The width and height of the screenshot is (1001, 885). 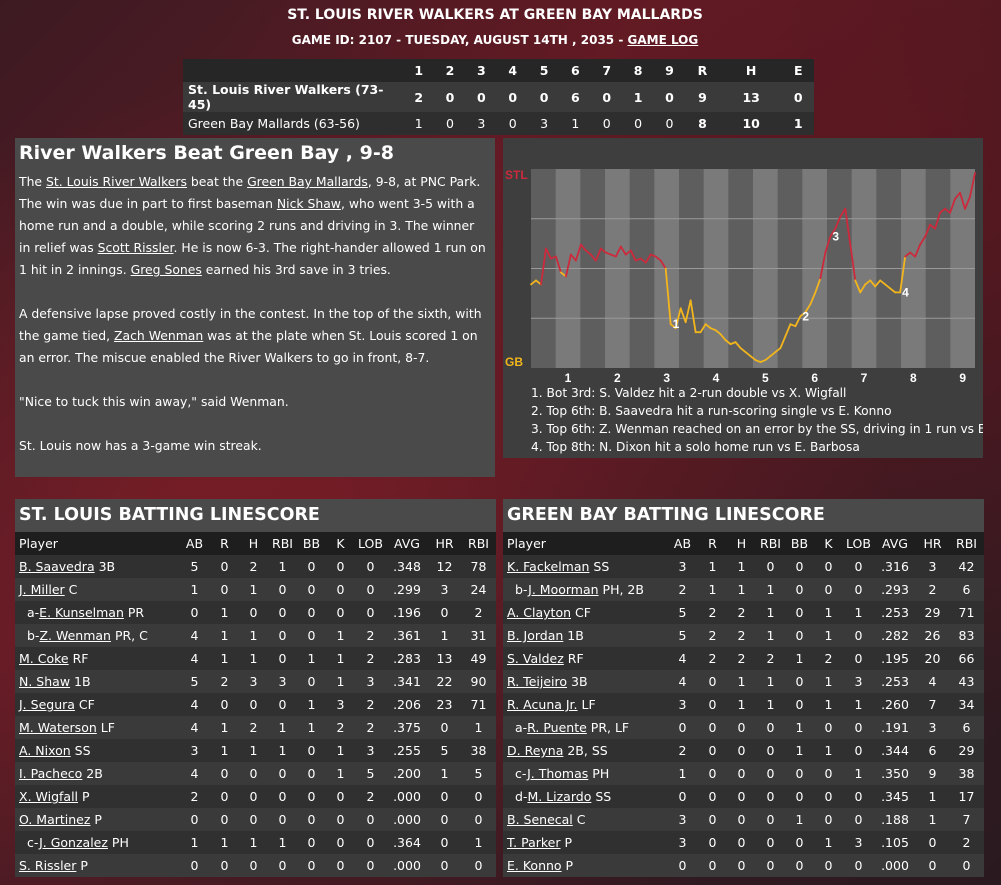 I want to click on stat-cell: .299, so click(x=407, y=589).